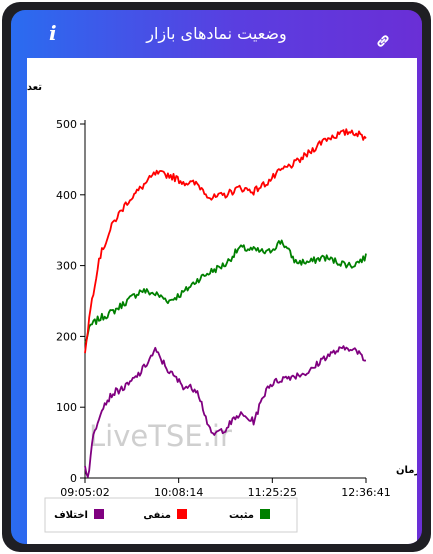 Image resolution: width=433 pixels, height=554 pixels. What do you see at coordinates (178, 492) in the screenshot?
I see `x-tick-label: 10:08:14` at bounding box center [178, 492].